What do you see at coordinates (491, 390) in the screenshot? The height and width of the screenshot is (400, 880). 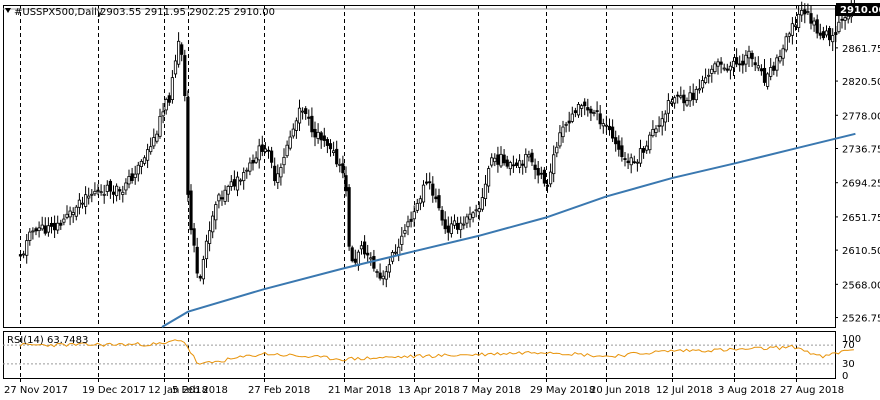 I see `date-axis-label: 7 May 2018` at bounding box center [491, 390].